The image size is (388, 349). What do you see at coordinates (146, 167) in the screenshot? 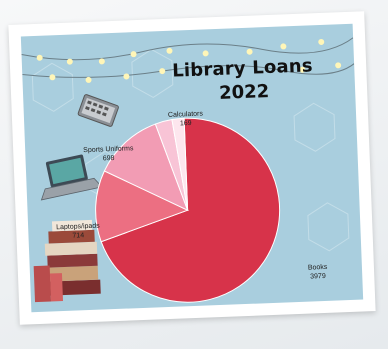
I see `pie-slice-sports-uniforms` at bounding box center [146, 167].